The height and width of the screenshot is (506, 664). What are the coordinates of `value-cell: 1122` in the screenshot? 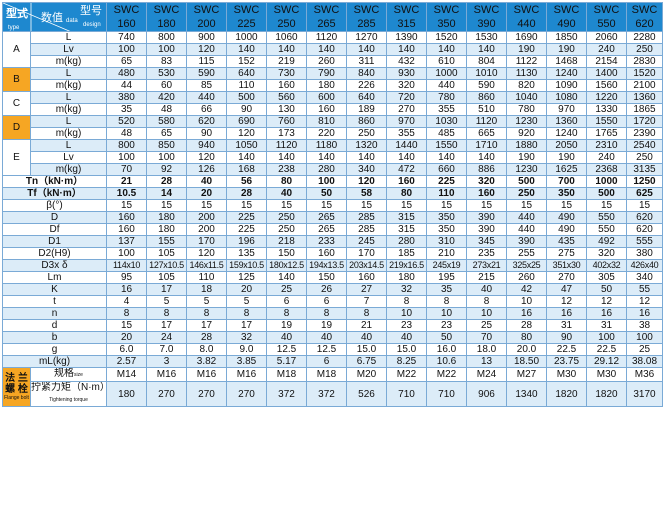 It's located at (526, 61).